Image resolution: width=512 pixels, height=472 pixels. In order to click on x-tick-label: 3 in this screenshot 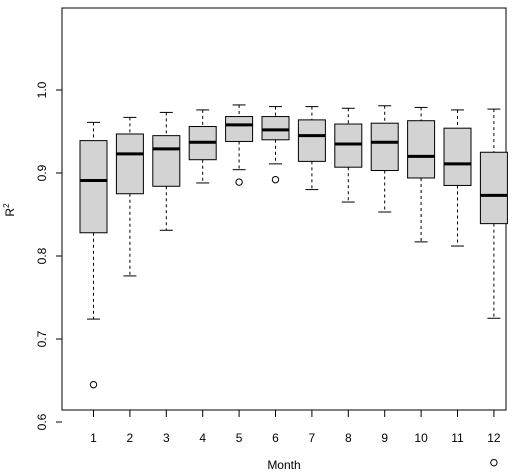, I will do `click(166, 438)`.